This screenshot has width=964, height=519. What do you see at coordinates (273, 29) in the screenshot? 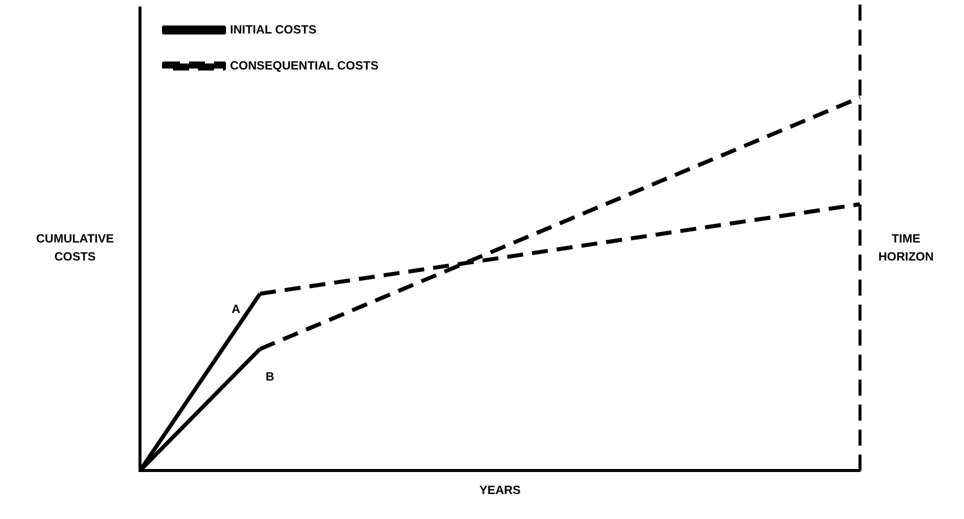
I see `legend-label: INITIAL COSTS` at bounding box center [273, 29].